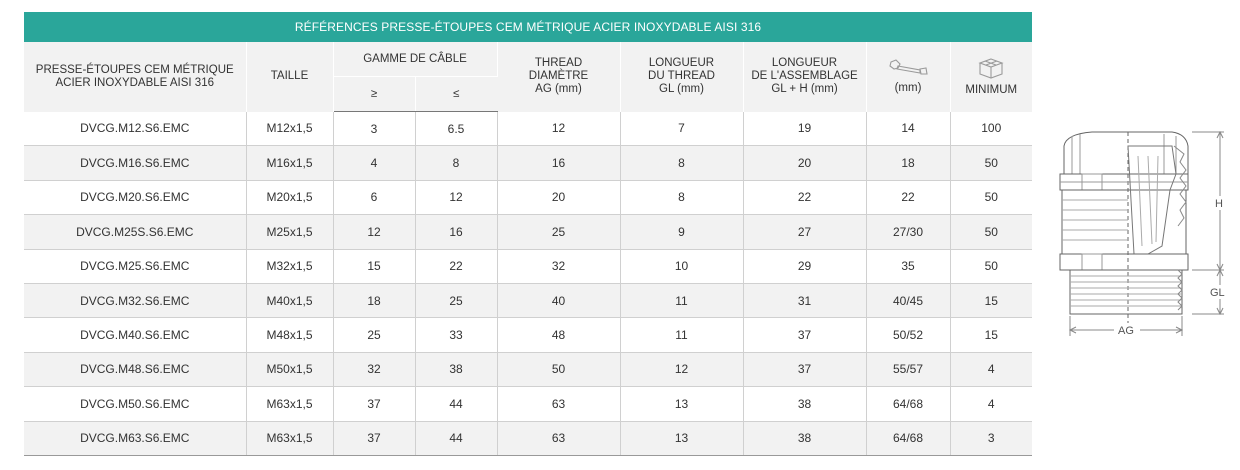 The height and width of the screenshot is (470, 1240). Describe the element at coordinates (135, 266) in the screenshot. I see `cell-reference: DVCG.M25.S6.EMC` at that location.